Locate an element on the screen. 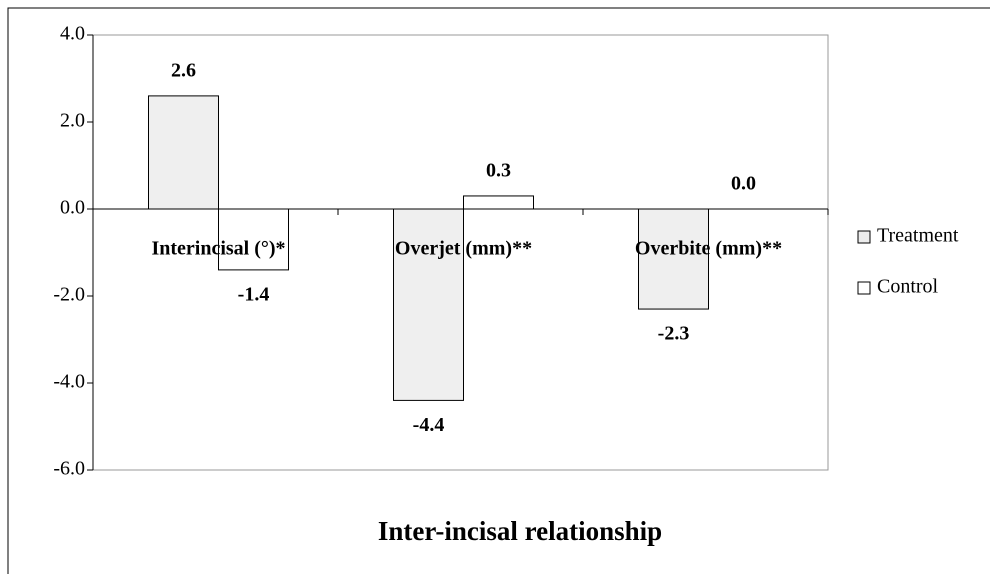  y-tick-label: 2.0 is located at coordinates (72, 121).